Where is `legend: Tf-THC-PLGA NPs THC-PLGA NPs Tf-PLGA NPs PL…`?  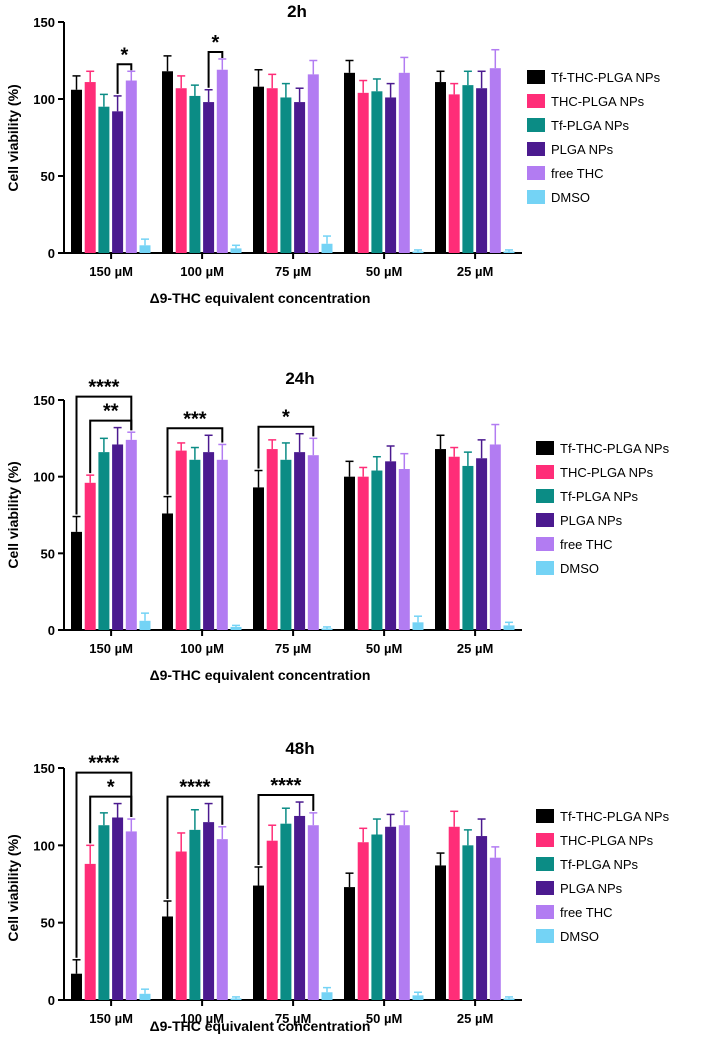
legend: Tf-THC-PLGA NPs THC-PLGA NPs Tf-PLGA NPs PL… is located at coordinates (603, 508).